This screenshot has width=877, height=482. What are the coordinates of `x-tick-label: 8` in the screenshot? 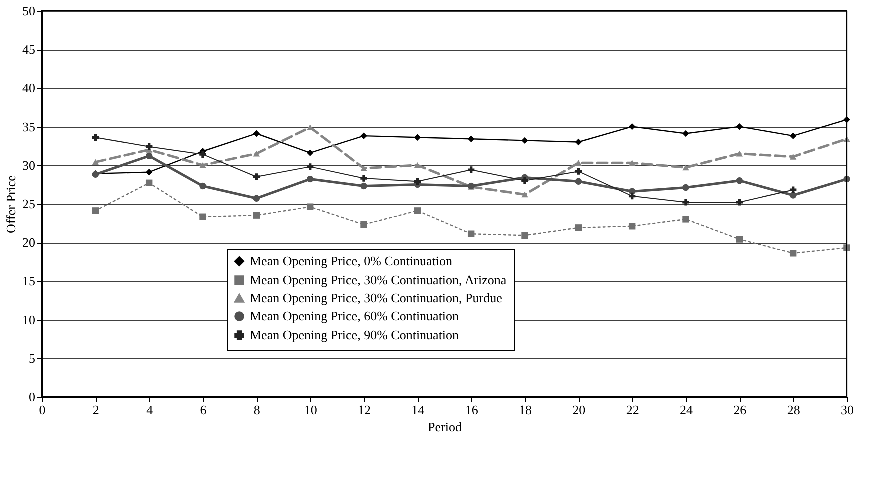 It's located at (257, 410).